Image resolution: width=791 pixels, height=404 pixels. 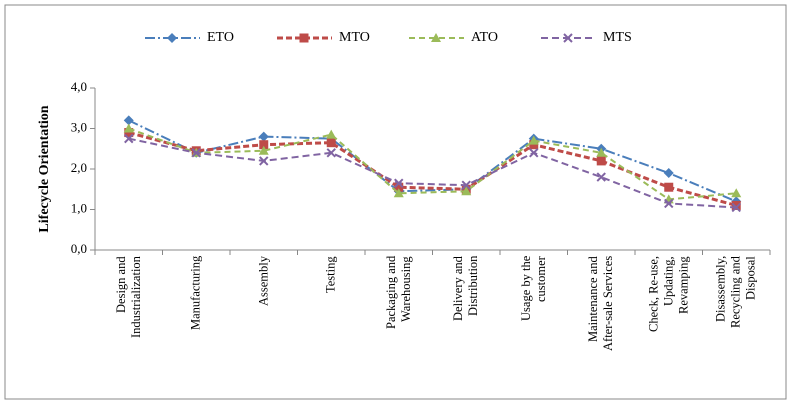 What do you see at coordinates (263, 281) in the screenshot?
I see `x-tick-label: Assembly` at bounding box center [263, 281].